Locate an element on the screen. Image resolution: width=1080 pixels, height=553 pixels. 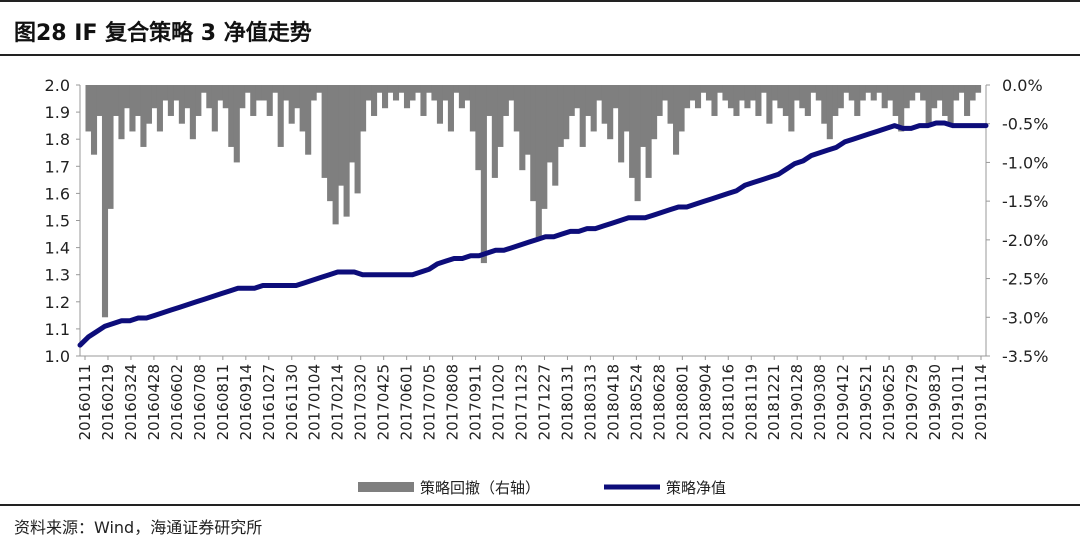
legend-label-nav: 策略净值 is located at coordinates (696, 488).